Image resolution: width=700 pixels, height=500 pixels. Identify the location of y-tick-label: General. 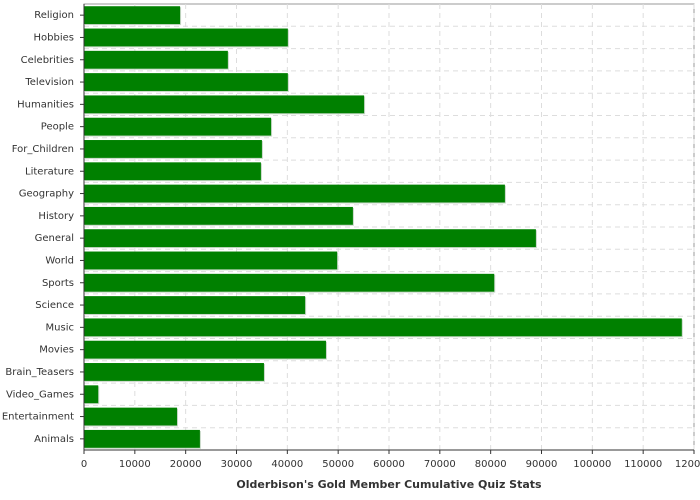
(54, 238).